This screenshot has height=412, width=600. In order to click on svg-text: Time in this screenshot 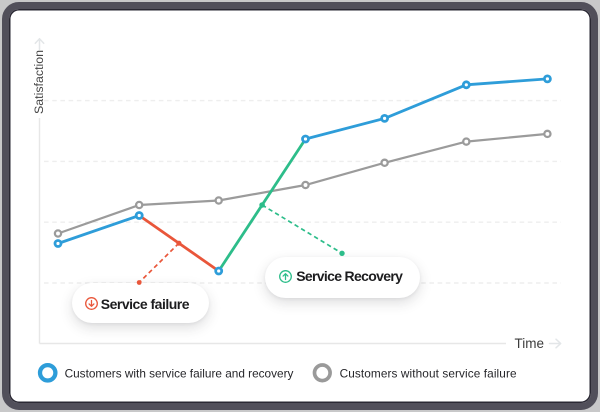, I will do `click(530, 343)`.